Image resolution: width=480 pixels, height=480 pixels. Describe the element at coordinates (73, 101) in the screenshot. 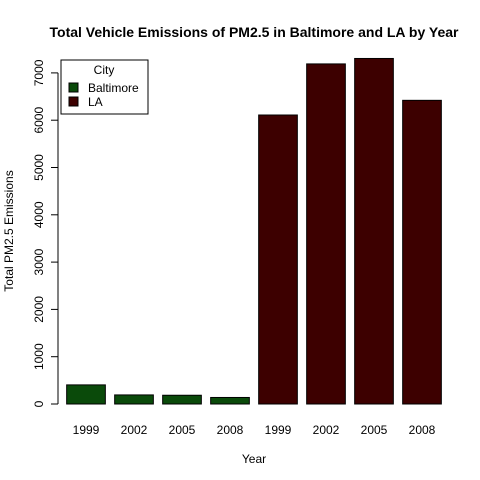

I see `legend-swatch-la` at that location.